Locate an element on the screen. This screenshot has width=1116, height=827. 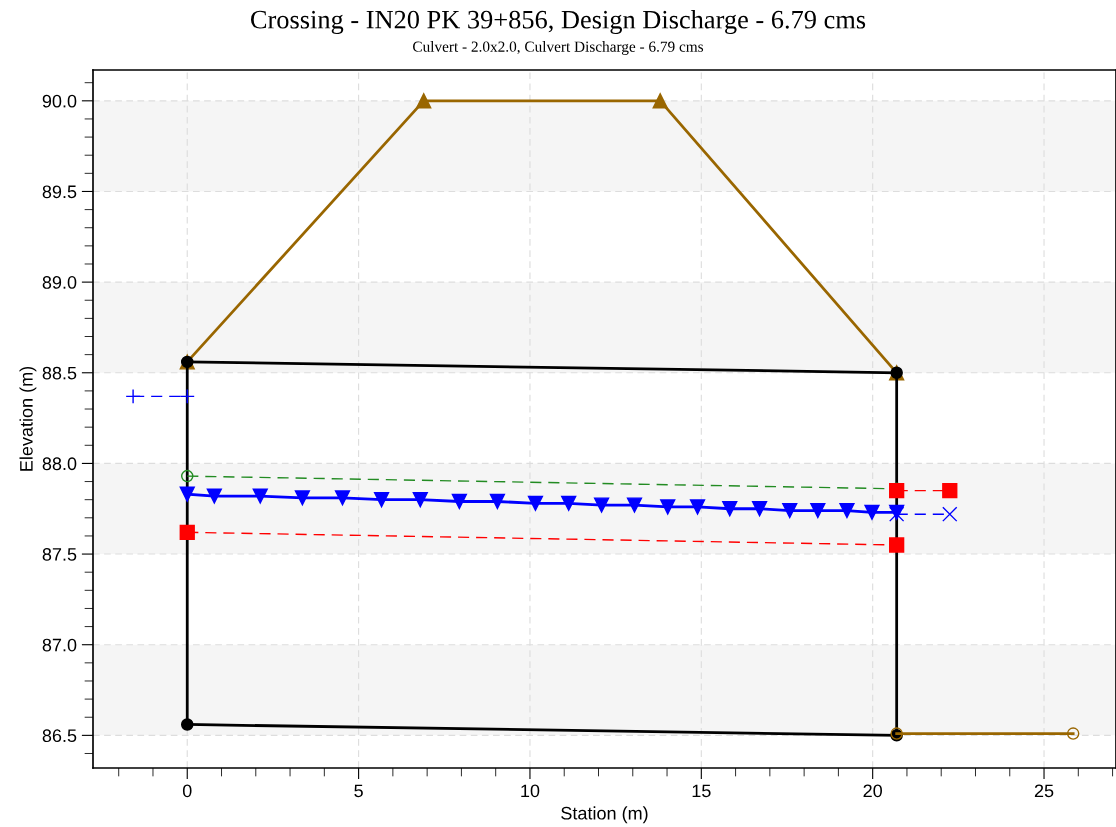
x-axis-title: Station (m) is located at coordinates (604, 815).